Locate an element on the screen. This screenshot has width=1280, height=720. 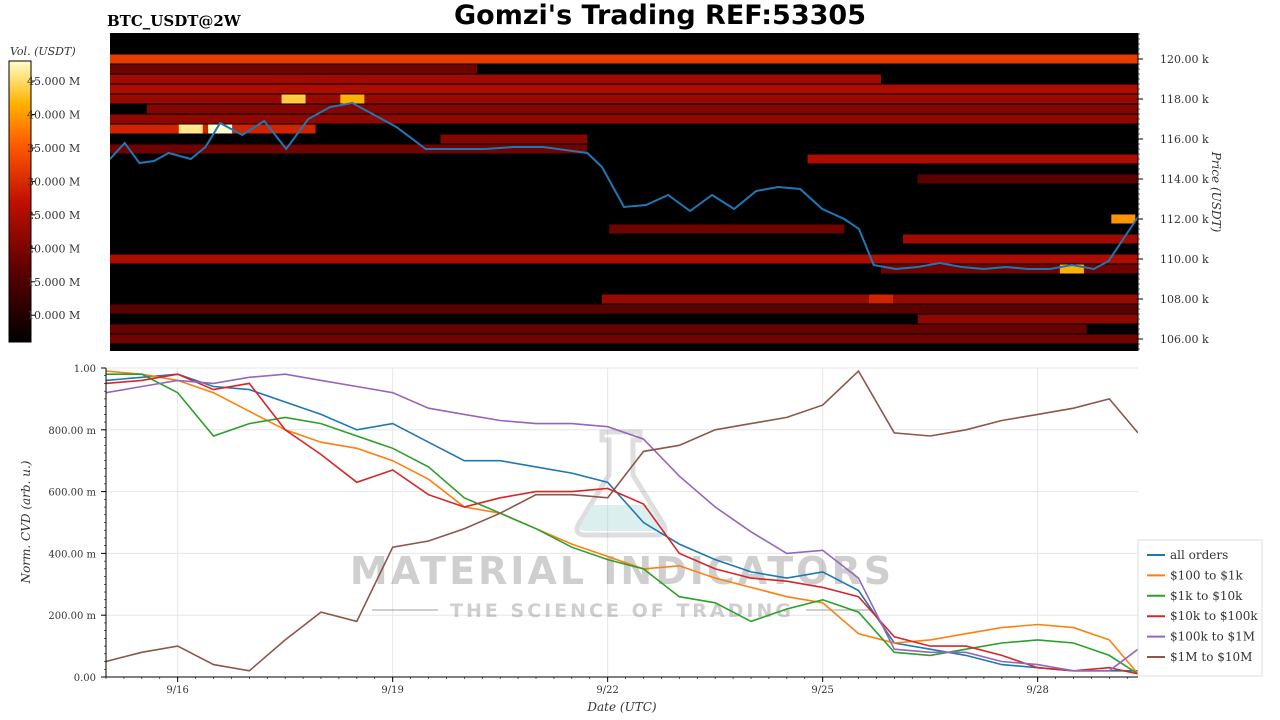
colorbar-gradient is located at coordinates (20, 201).